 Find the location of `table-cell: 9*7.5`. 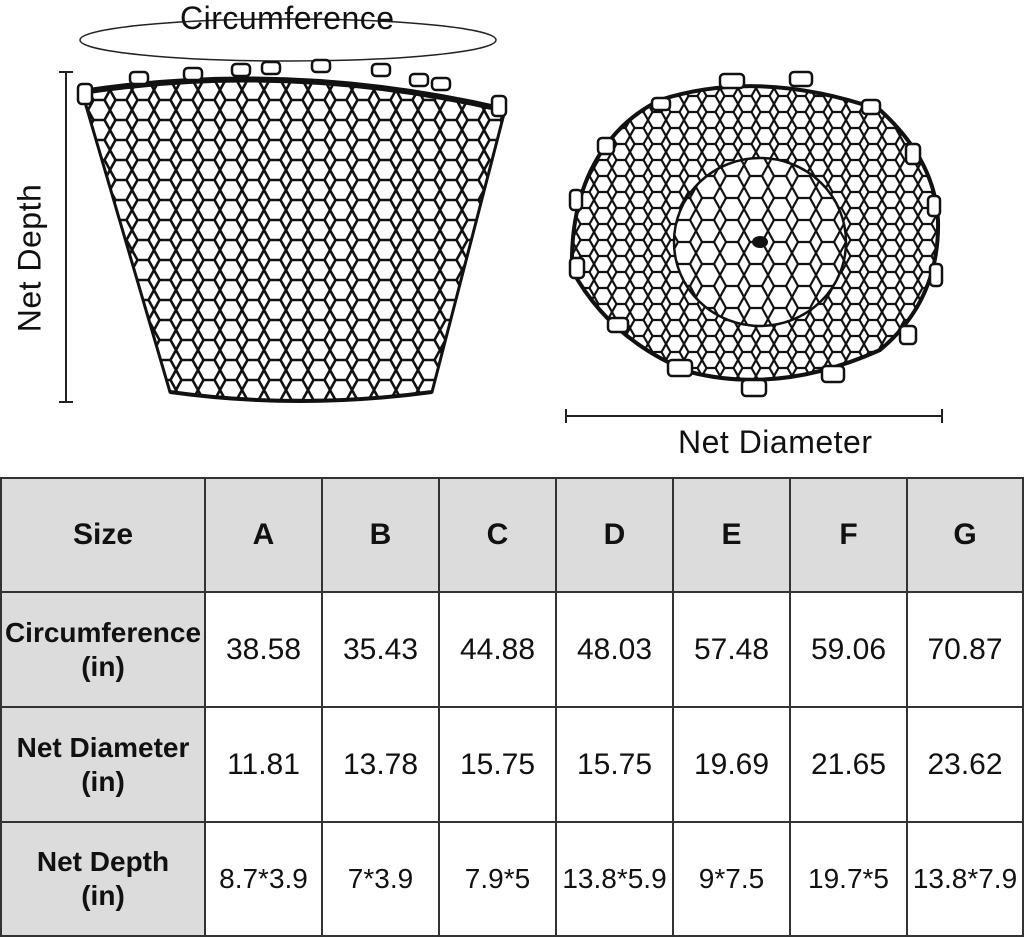

table-cell: 9*7.5 is located at coordinates (731, 879).